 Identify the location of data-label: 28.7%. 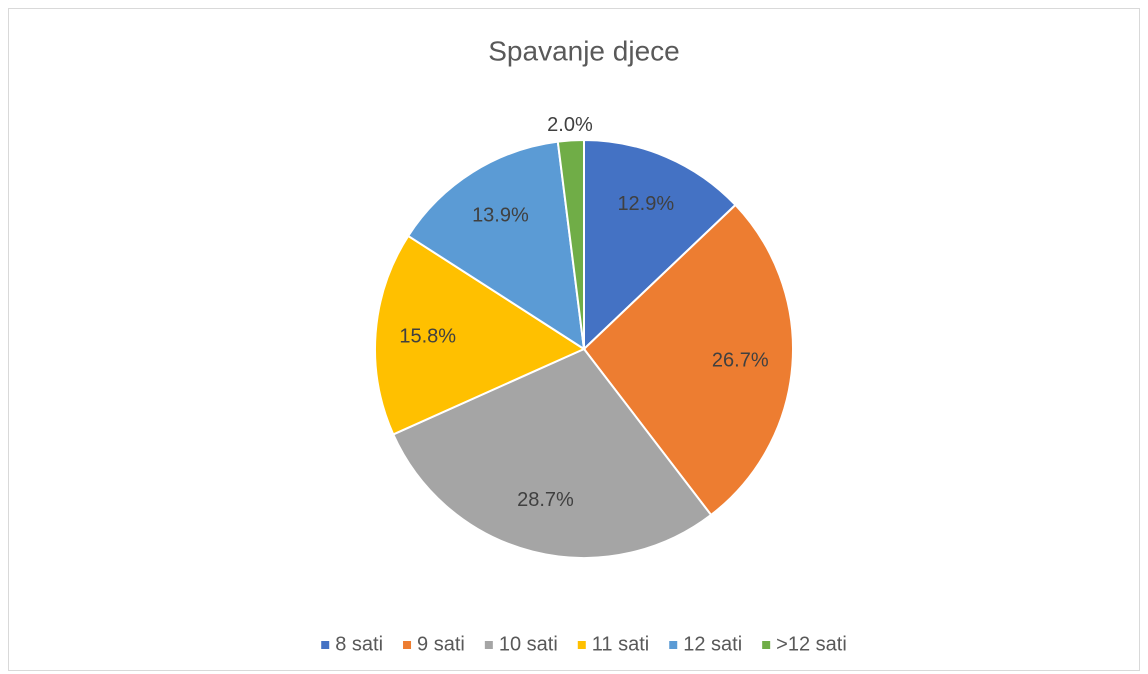
(545, 500).